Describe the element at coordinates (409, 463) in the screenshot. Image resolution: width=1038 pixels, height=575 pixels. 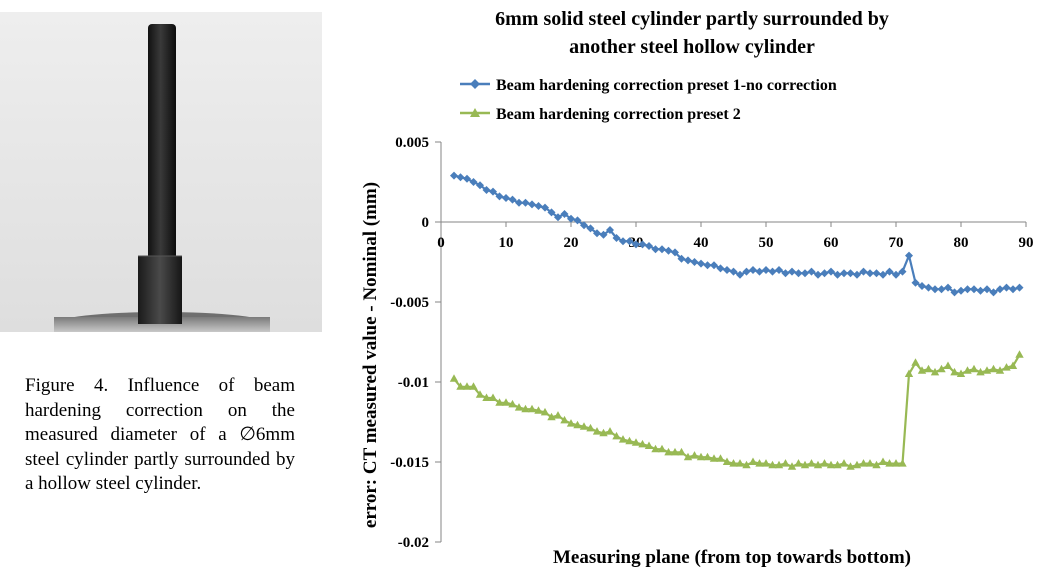
I see `y-tick-label: -0.015` at that location.